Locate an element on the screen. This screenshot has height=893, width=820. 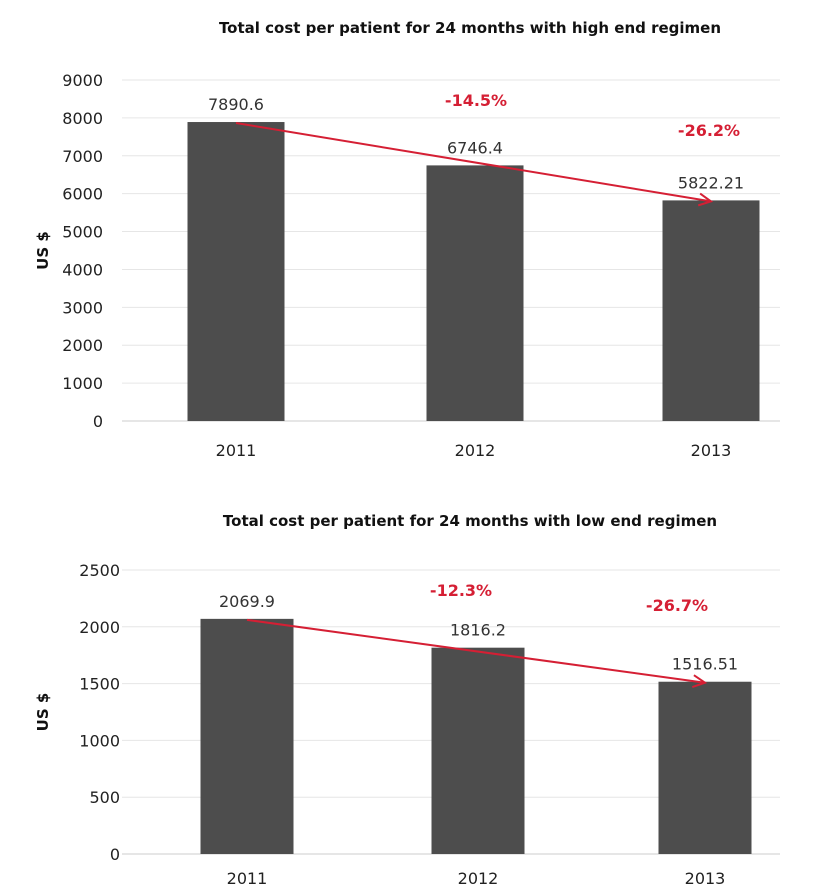
chart2-bar-2012 is located at coordinates (478, 750).